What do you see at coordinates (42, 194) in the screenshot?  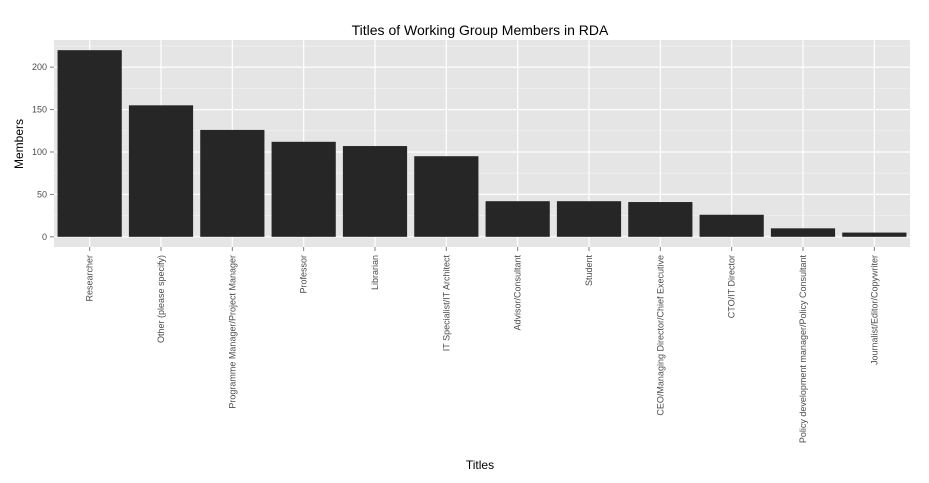 I see `y-tick-label: 50` at bounding box center [42, 194].